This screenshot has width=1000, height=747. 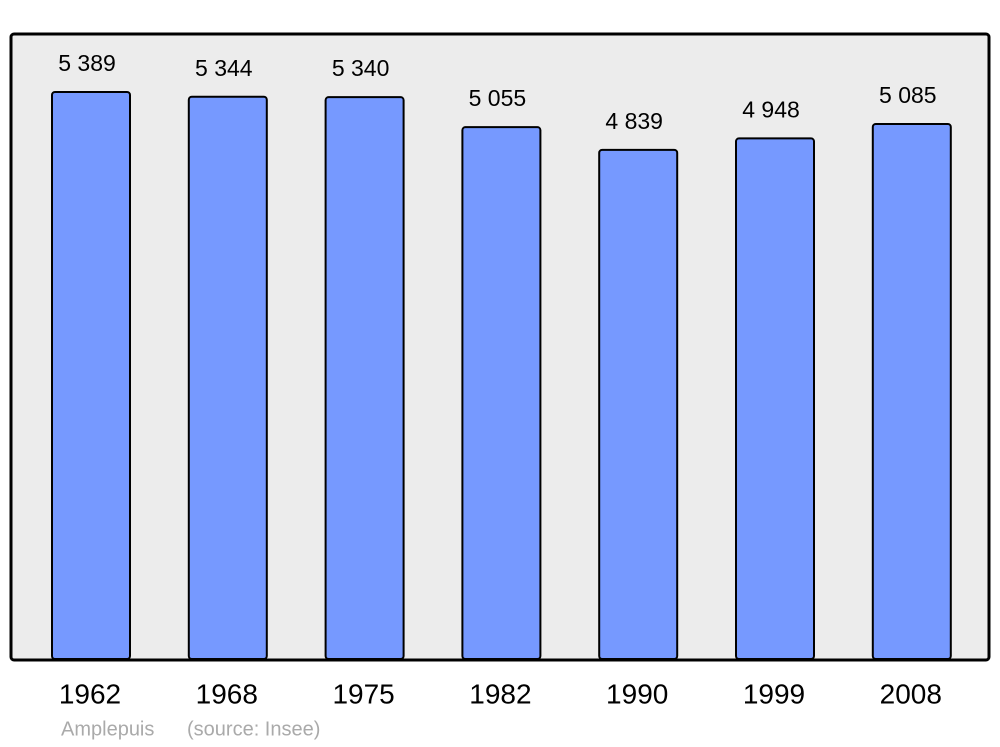 I want to click on x-tick-label: 1968, so click(x=227, y=693).